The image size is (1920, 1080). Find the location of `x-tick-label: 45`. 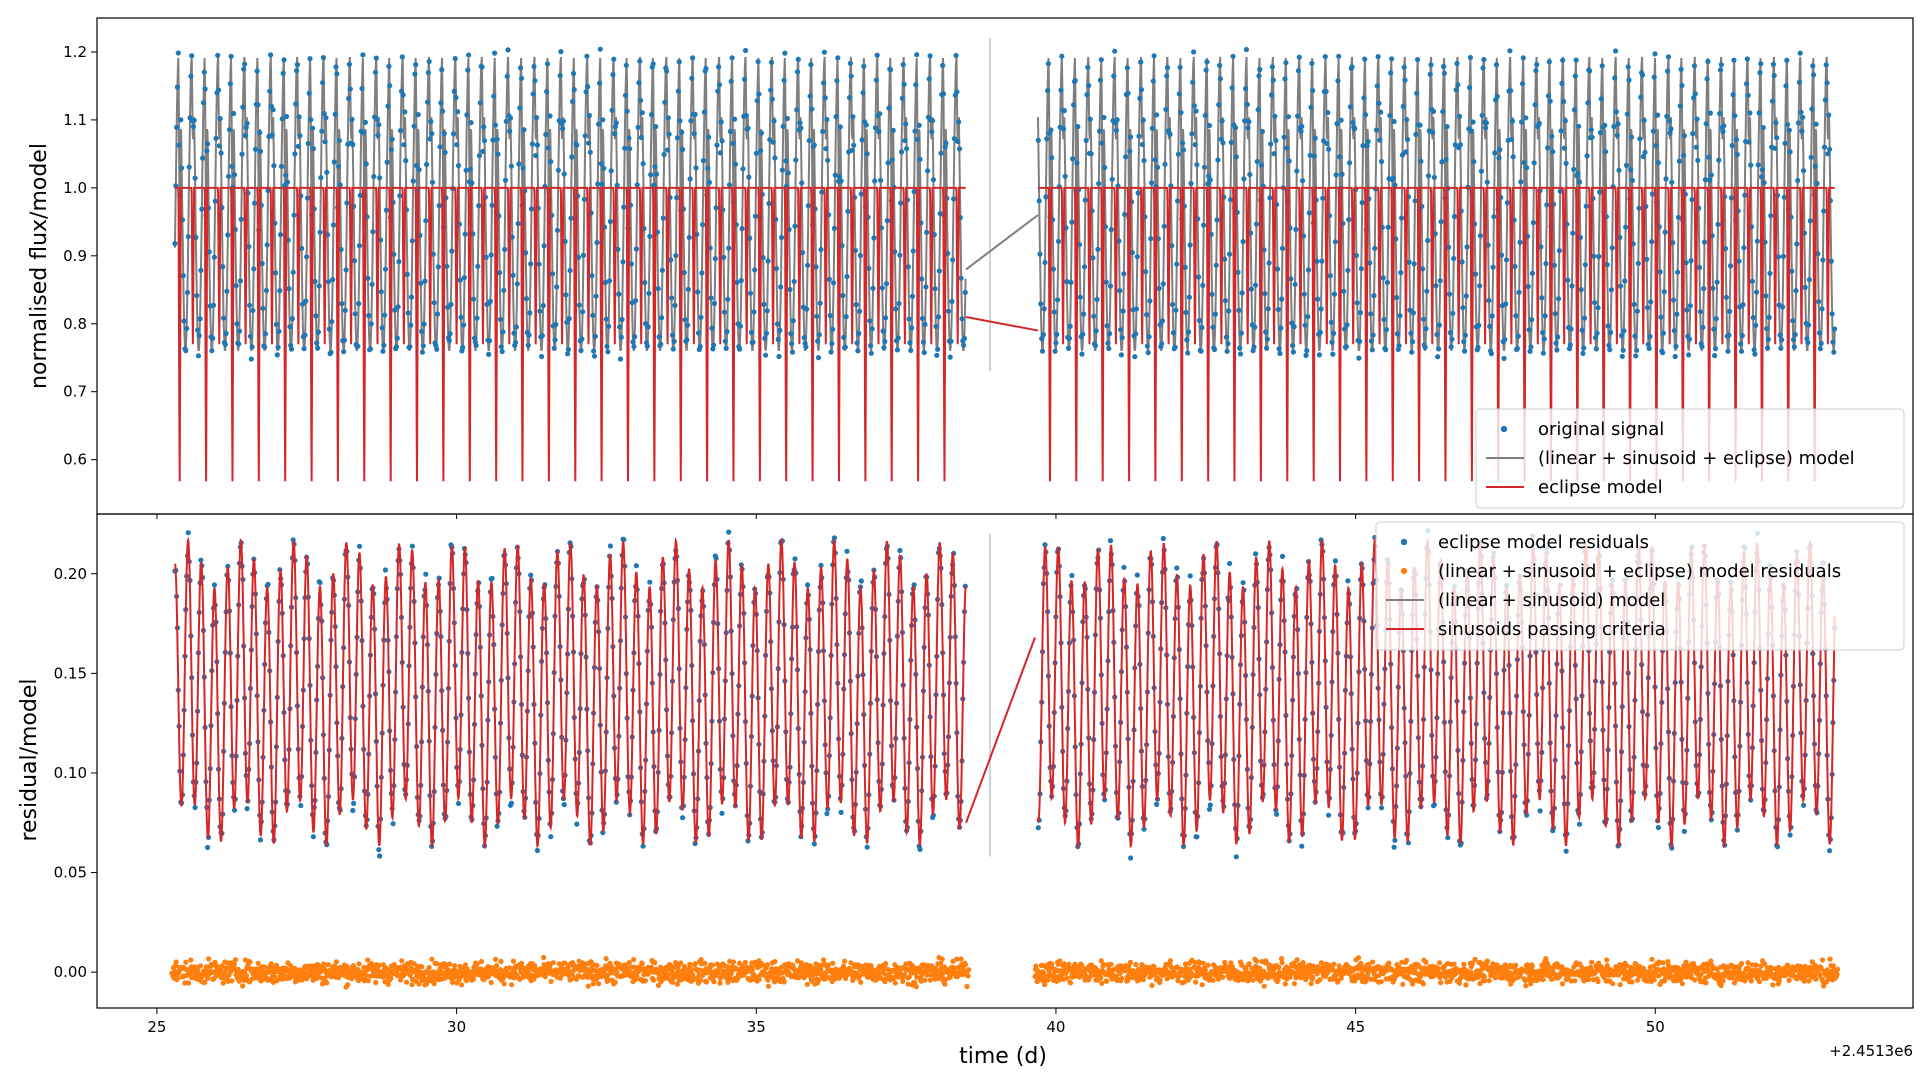

x-tick-label: 45 is located at coordinates (1355, 1027).